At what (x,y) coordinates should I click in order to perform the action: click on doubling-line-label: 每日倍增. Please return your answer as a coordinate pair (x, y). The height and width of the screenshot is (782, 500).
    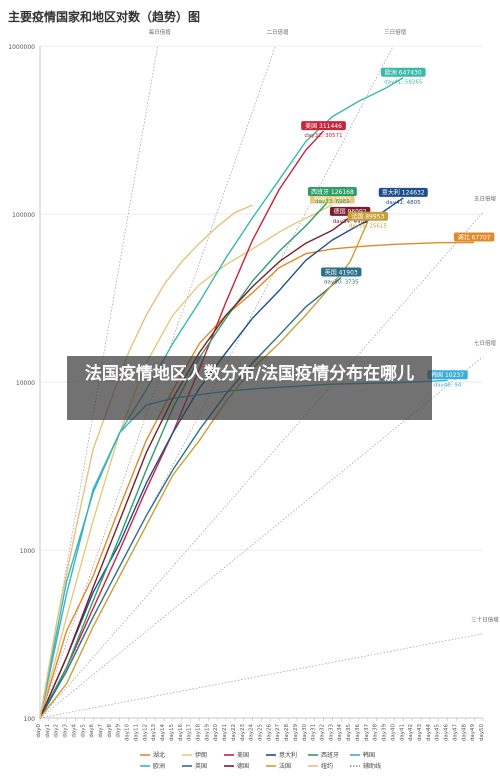
    Looking at the image, I should click on (160, 32).